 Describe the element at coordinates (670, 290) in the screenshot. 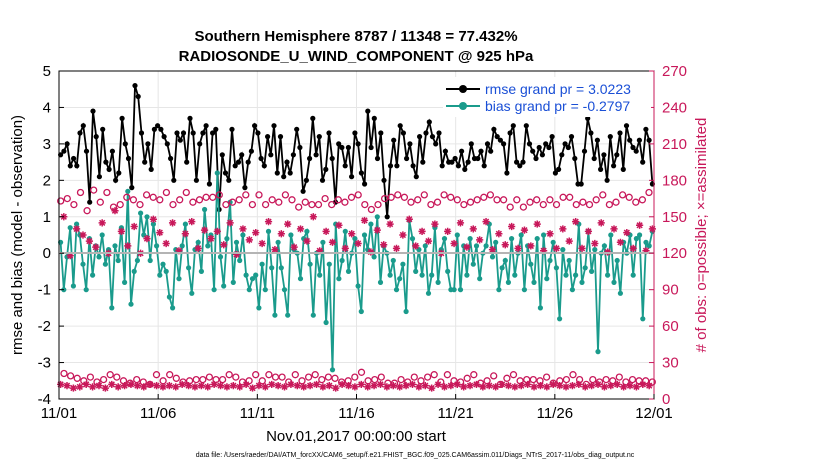

I see `y-right-tick-label: 90` at that location.